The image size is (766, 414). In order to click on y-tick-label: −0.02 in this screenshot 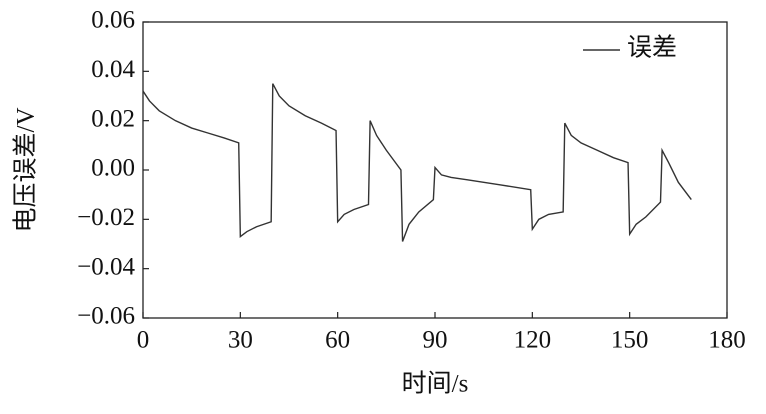, I will do `click(106, 217)`.